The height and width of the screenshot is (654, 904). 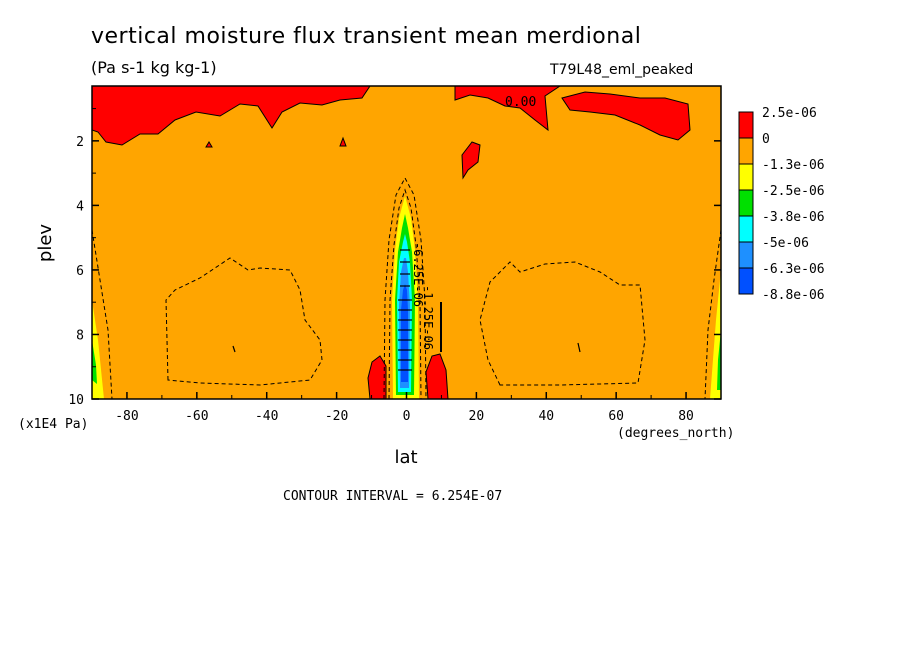 I want to click on dashed-contour-right-edge, so click(x=712, y=314).